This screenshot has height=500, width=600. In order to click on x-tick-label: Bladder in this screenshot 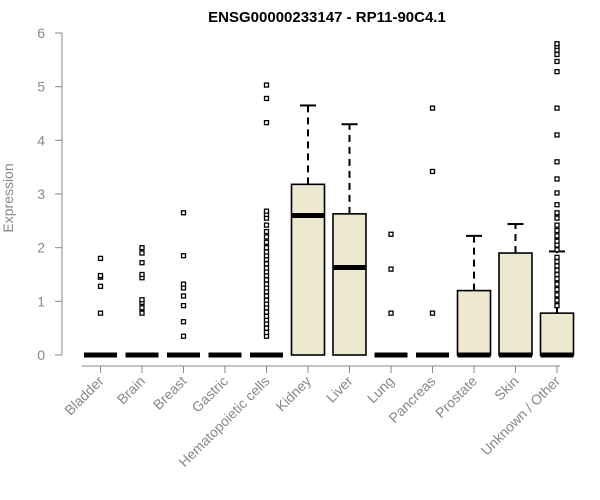, I will do `click(84, 396)`.